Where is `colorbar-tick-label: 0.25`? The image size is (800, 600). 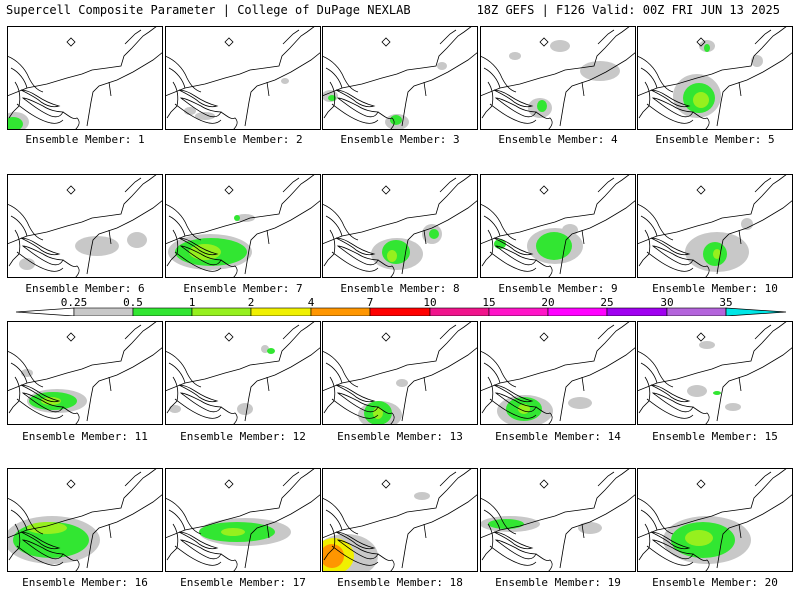 colorbar-tick-label: 0.25 is located at coordinates (74, 302).